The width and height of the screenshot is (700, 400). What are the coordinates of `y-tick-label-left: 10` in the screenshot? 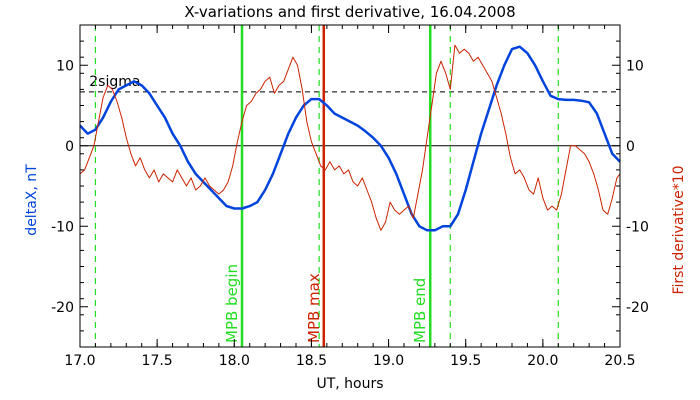 It's located at (65, 66).